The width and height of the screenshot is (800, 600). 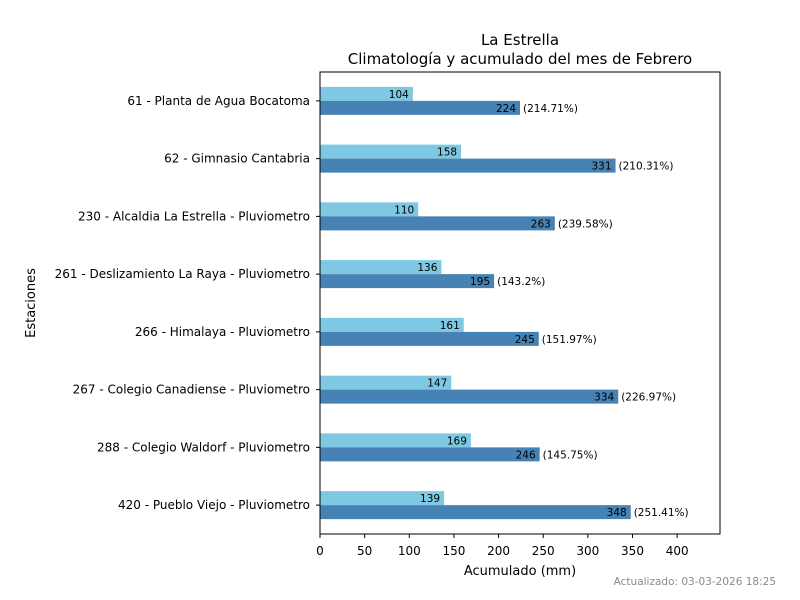 I want to click on x-tick-label: 250, so click(x=543, y=551).